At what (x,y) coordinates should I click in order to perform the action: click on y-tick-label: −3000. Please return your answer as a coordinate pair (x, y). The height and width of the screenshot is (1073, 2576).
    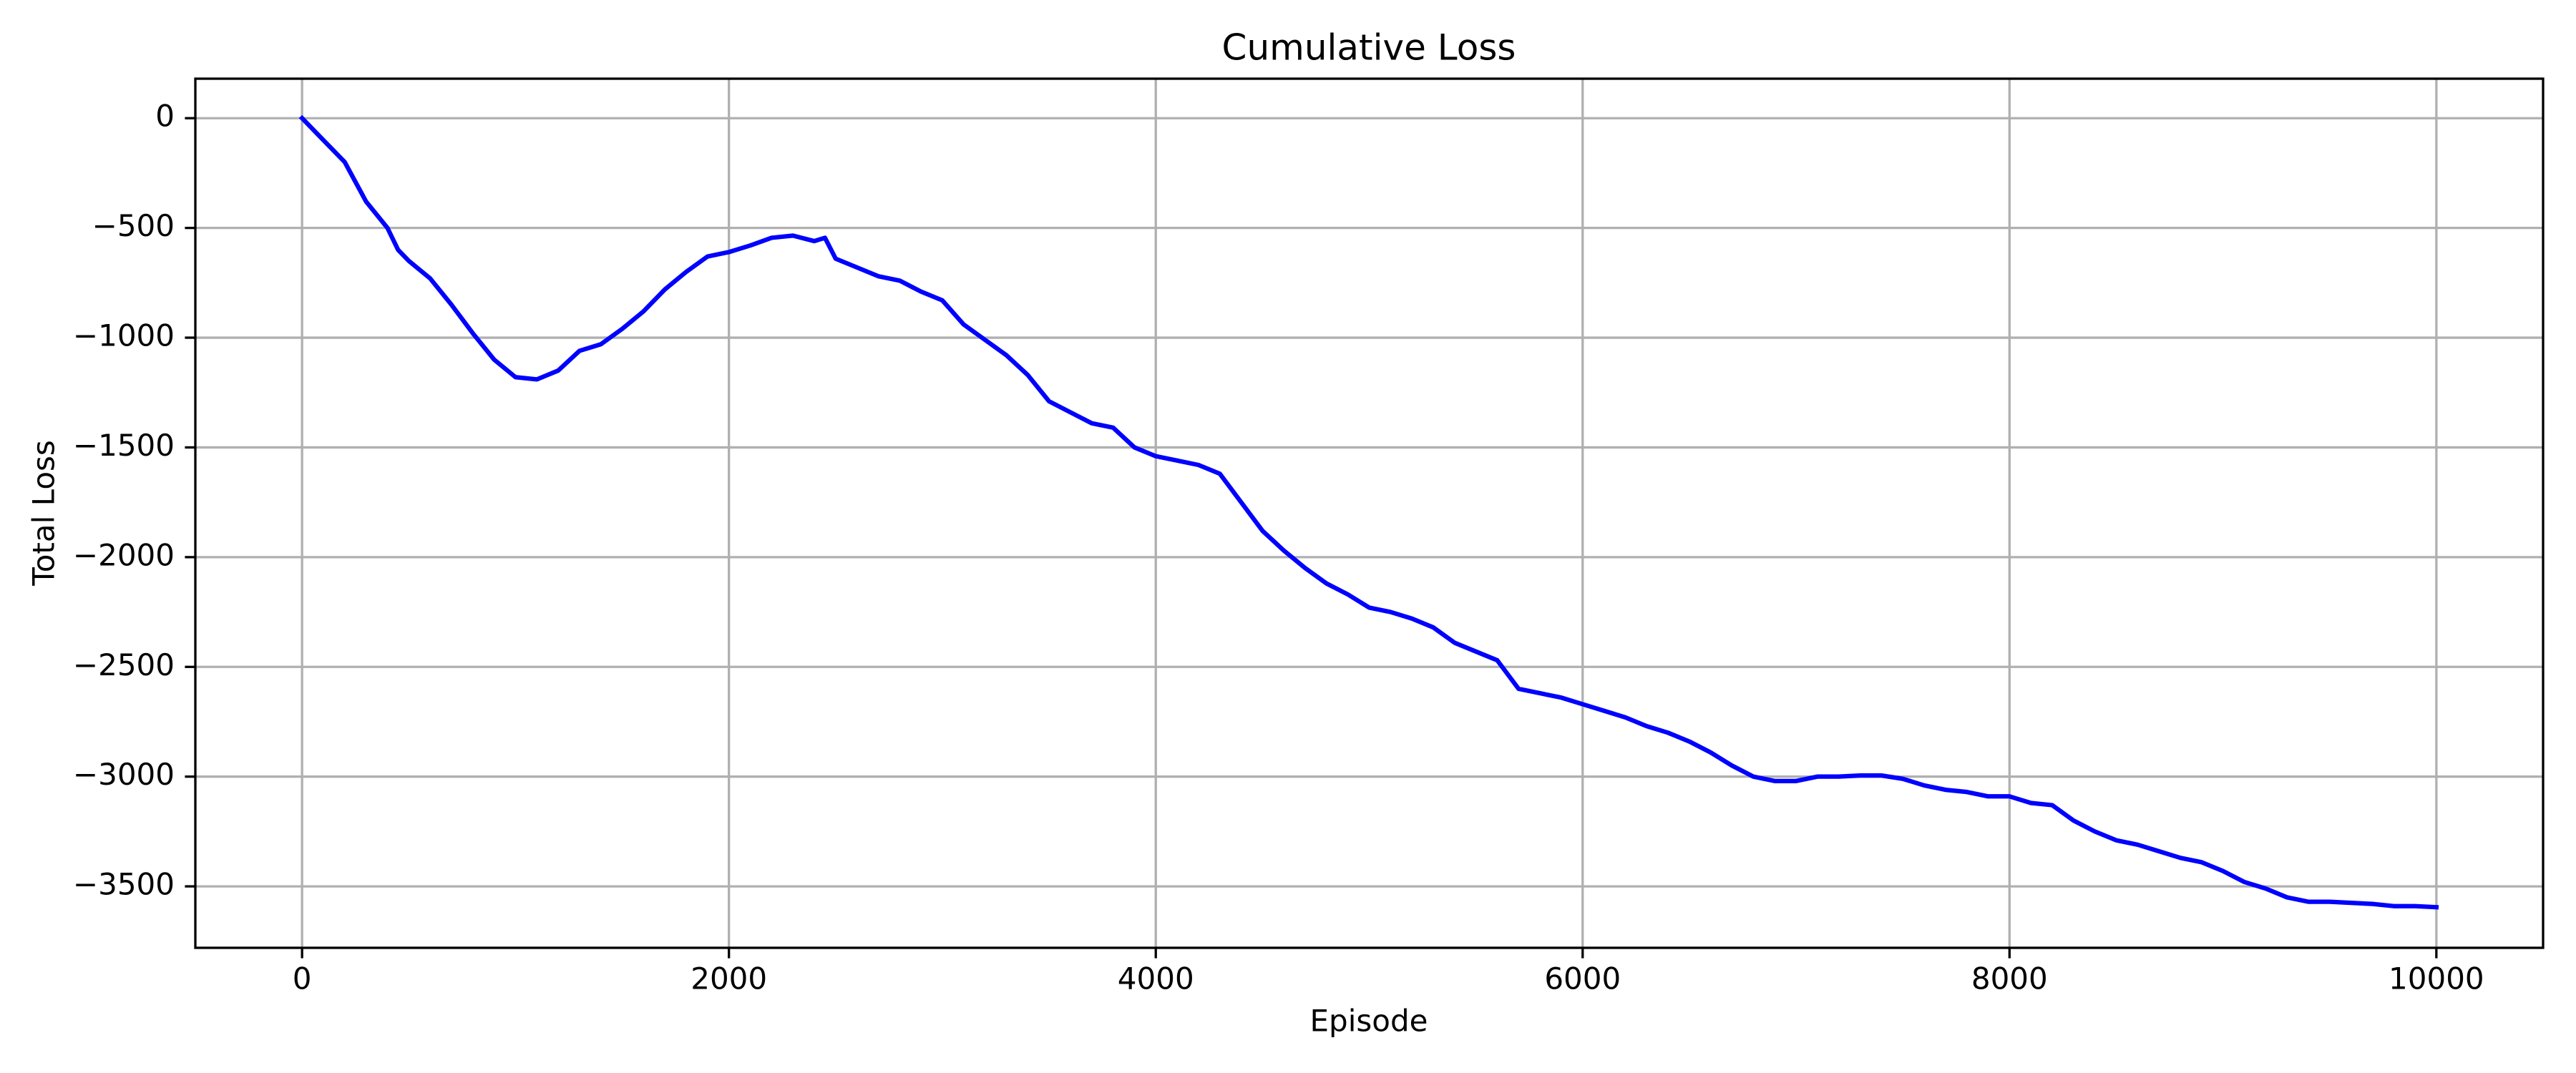
    Looking at the image, I should click on (124, 774).